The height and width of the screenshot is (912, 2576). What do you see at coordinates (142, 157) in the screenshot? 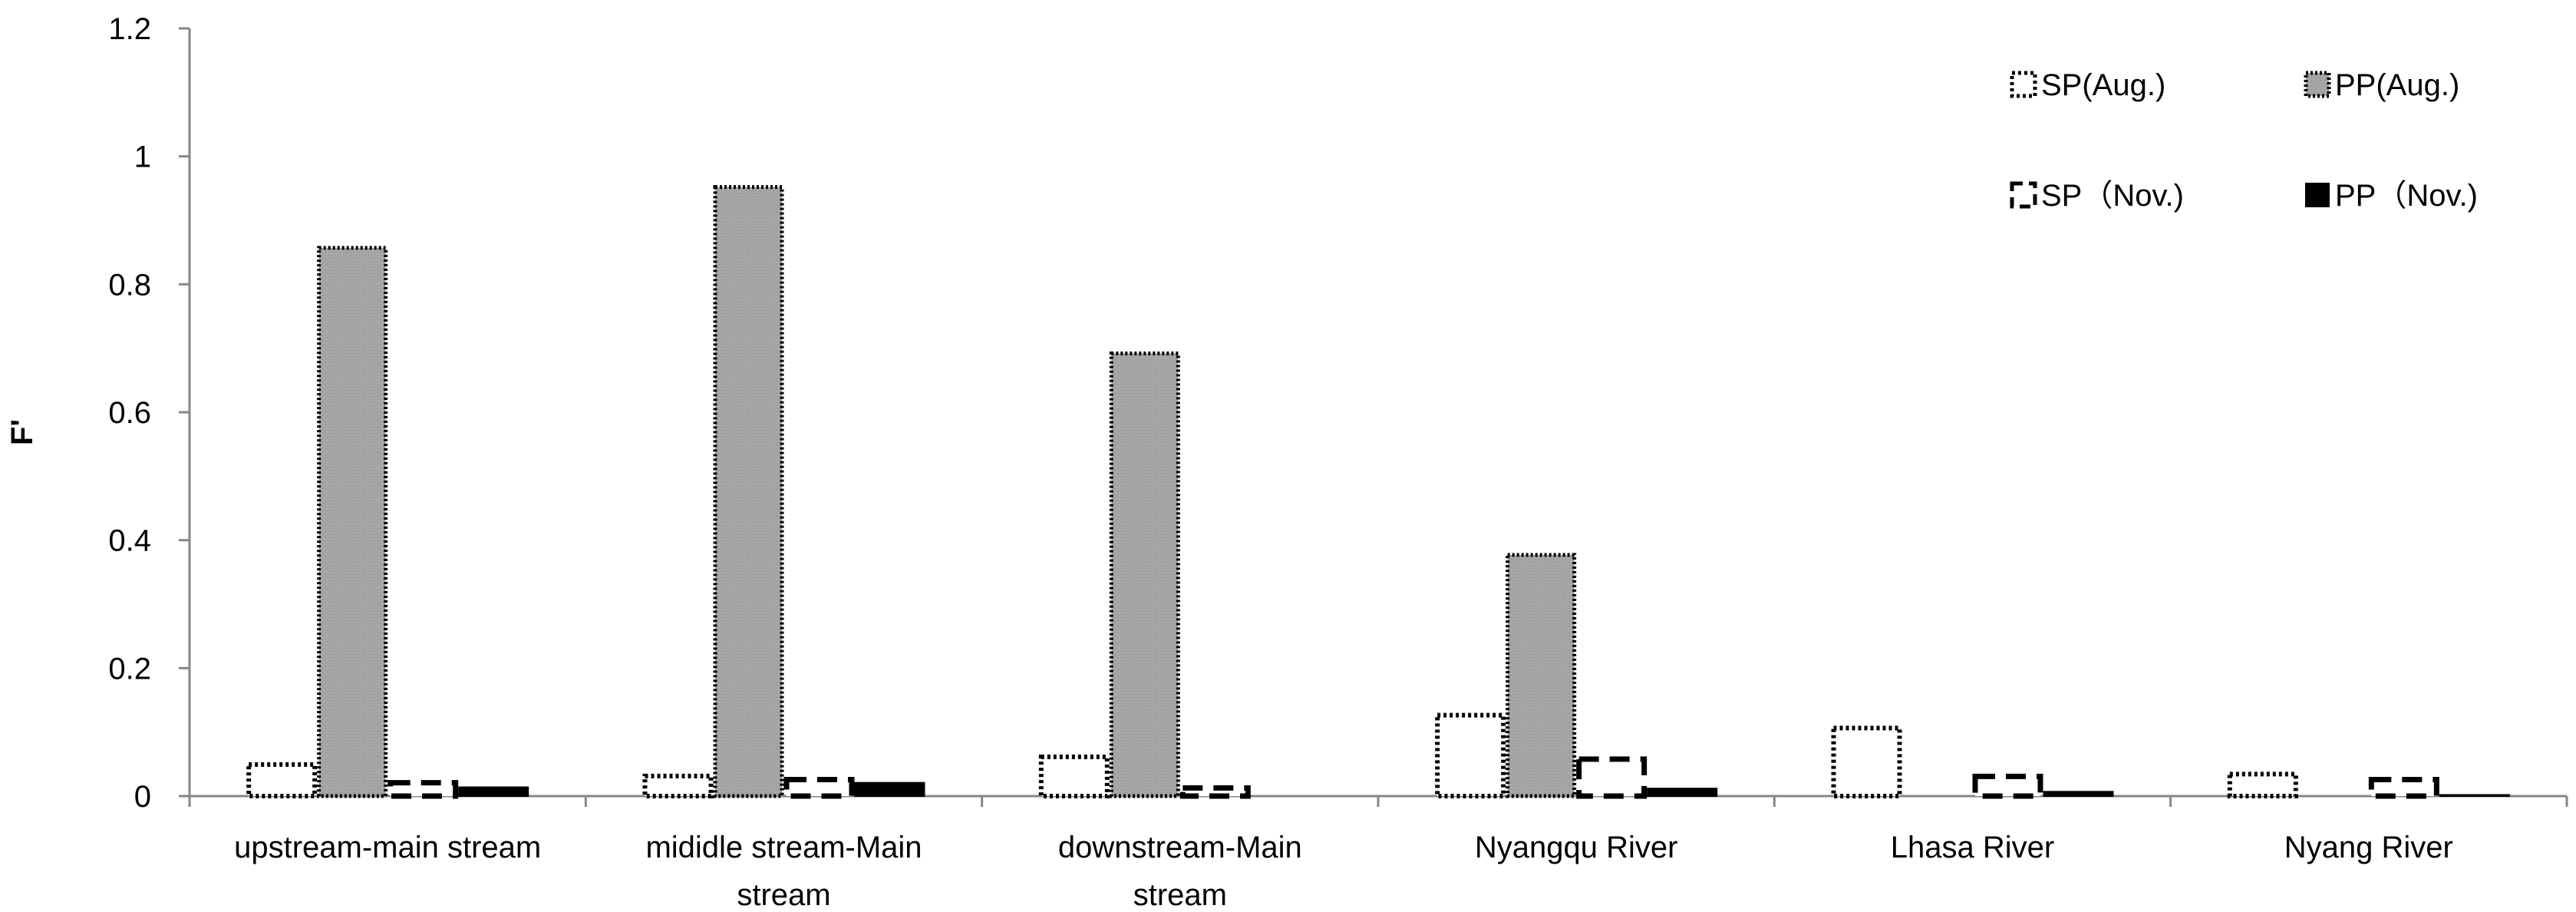
I see `y-tick-label: 1` at bounding box center [142, 157].